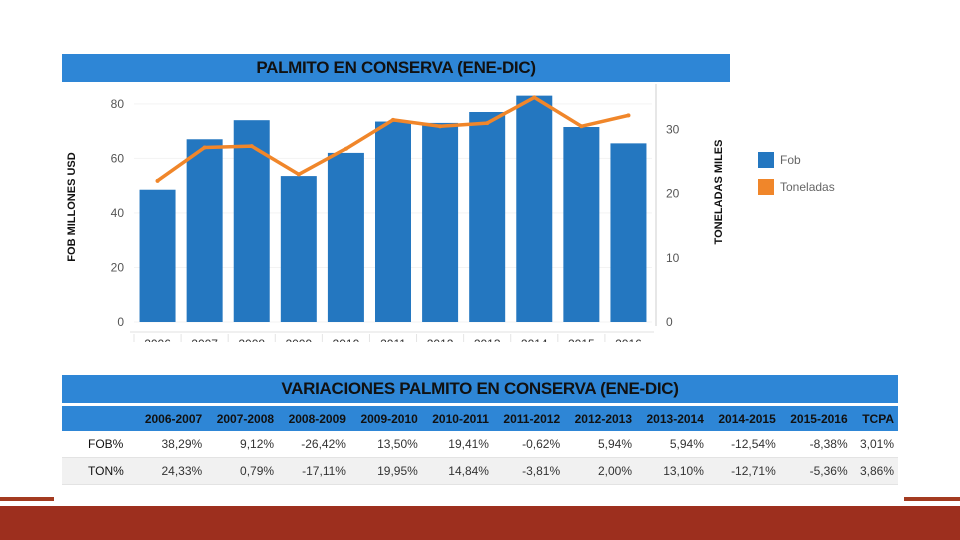  What do you see at coordinates (672, 471) in the screenshot?
I see `table-cell: 13,10%` at bounding box center [672, 471].